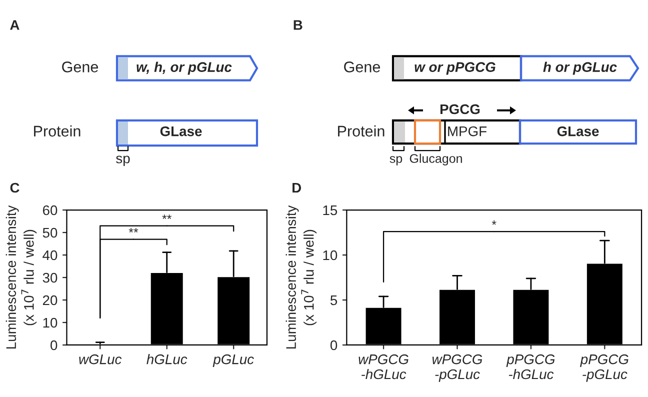 Image resolution: width=648 pixels, height=397 pixels. Describe the element at coordinates (50, 255) in the screenshot. I see `y-tick-label: 40` at that location.